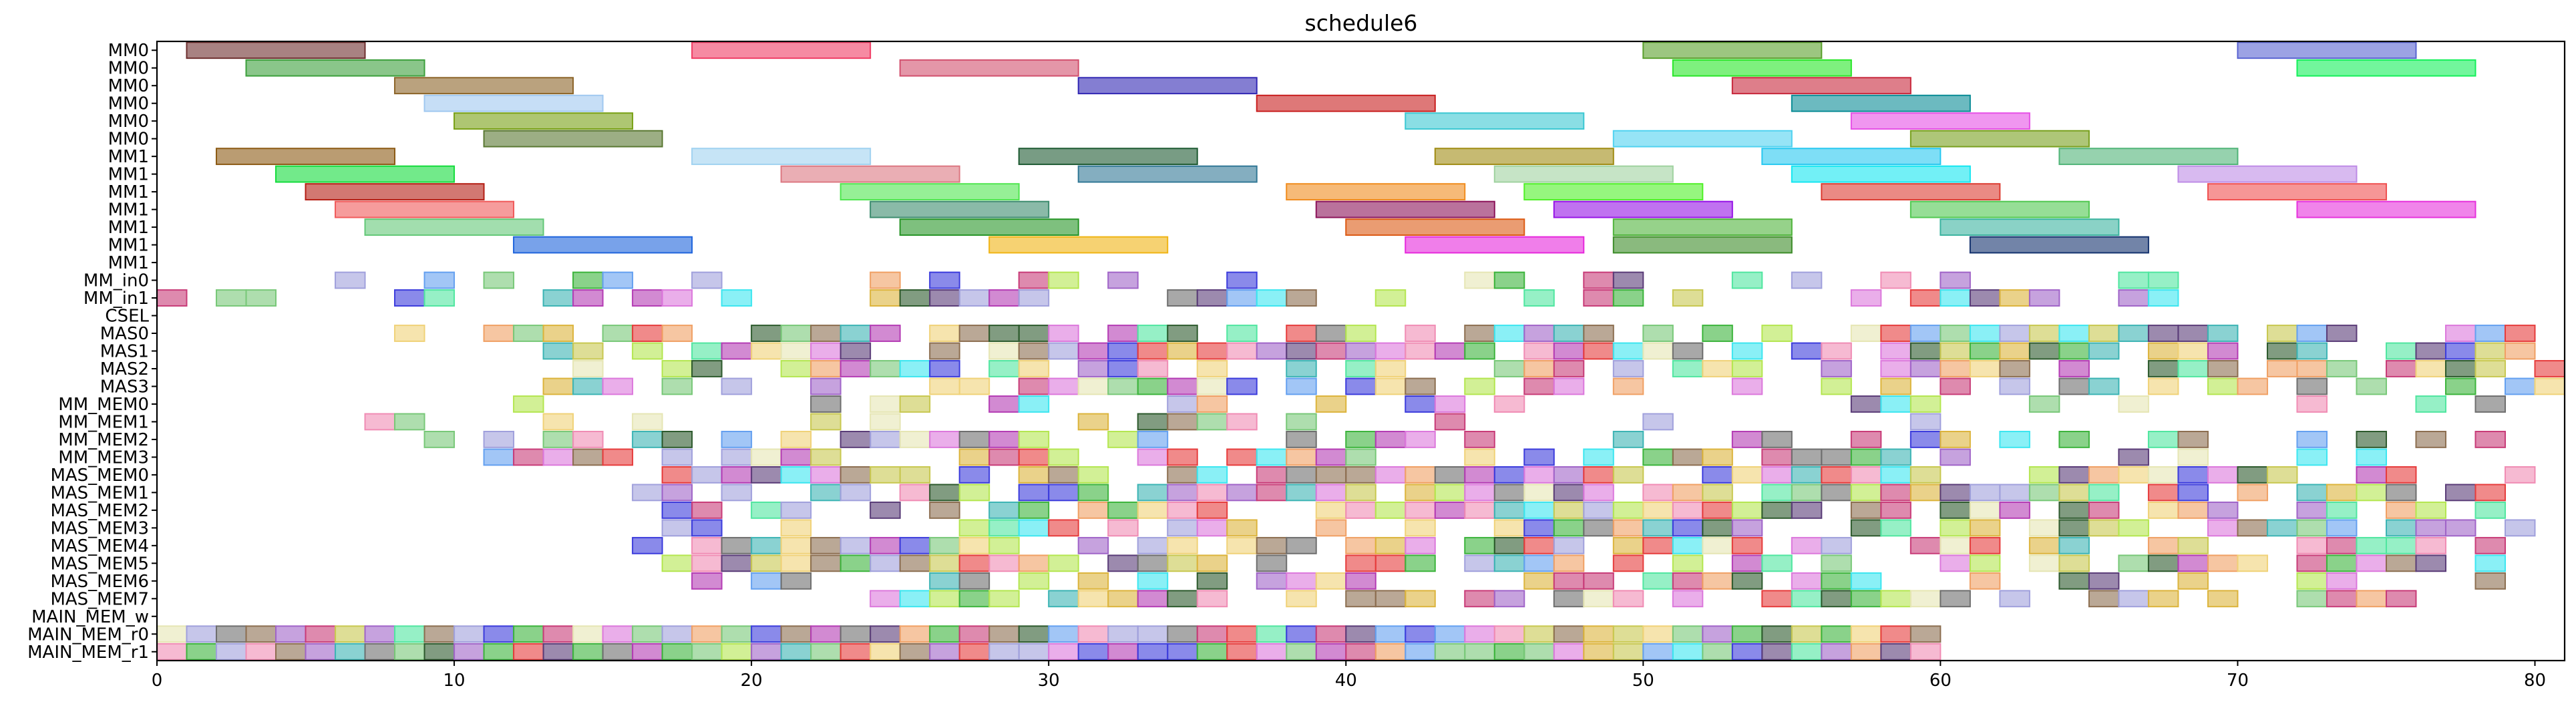 The height and width of the screenshot is (704, 2576). I want to click on chart-title: schedule6, so click(1361, 23).